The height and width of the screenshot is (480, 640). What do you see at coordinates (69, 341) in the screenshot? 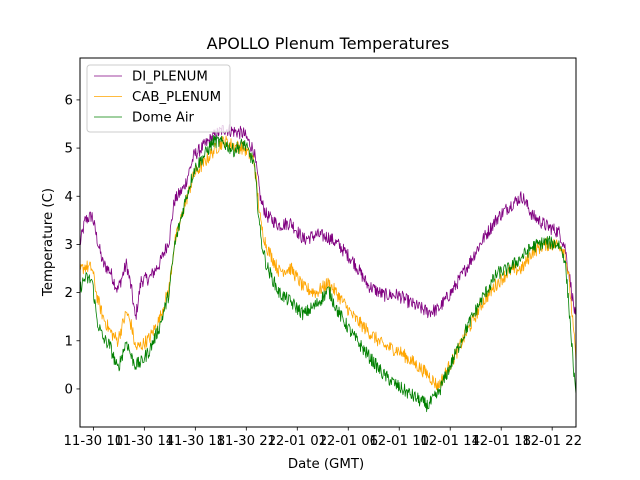
I see `y-tick-label: 1` at bounding box center [69, 341].